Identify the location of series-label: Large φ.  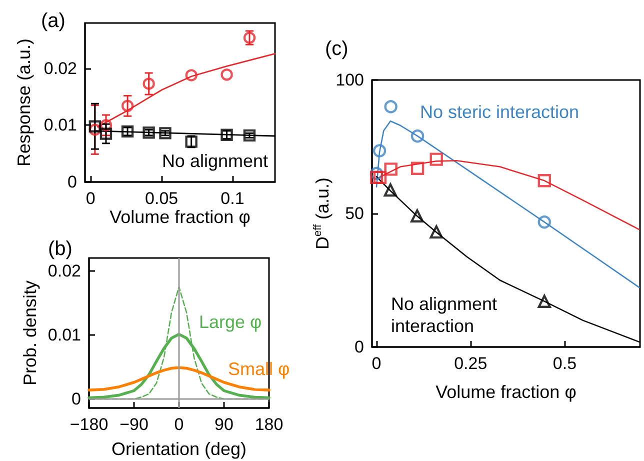
(230, 322).